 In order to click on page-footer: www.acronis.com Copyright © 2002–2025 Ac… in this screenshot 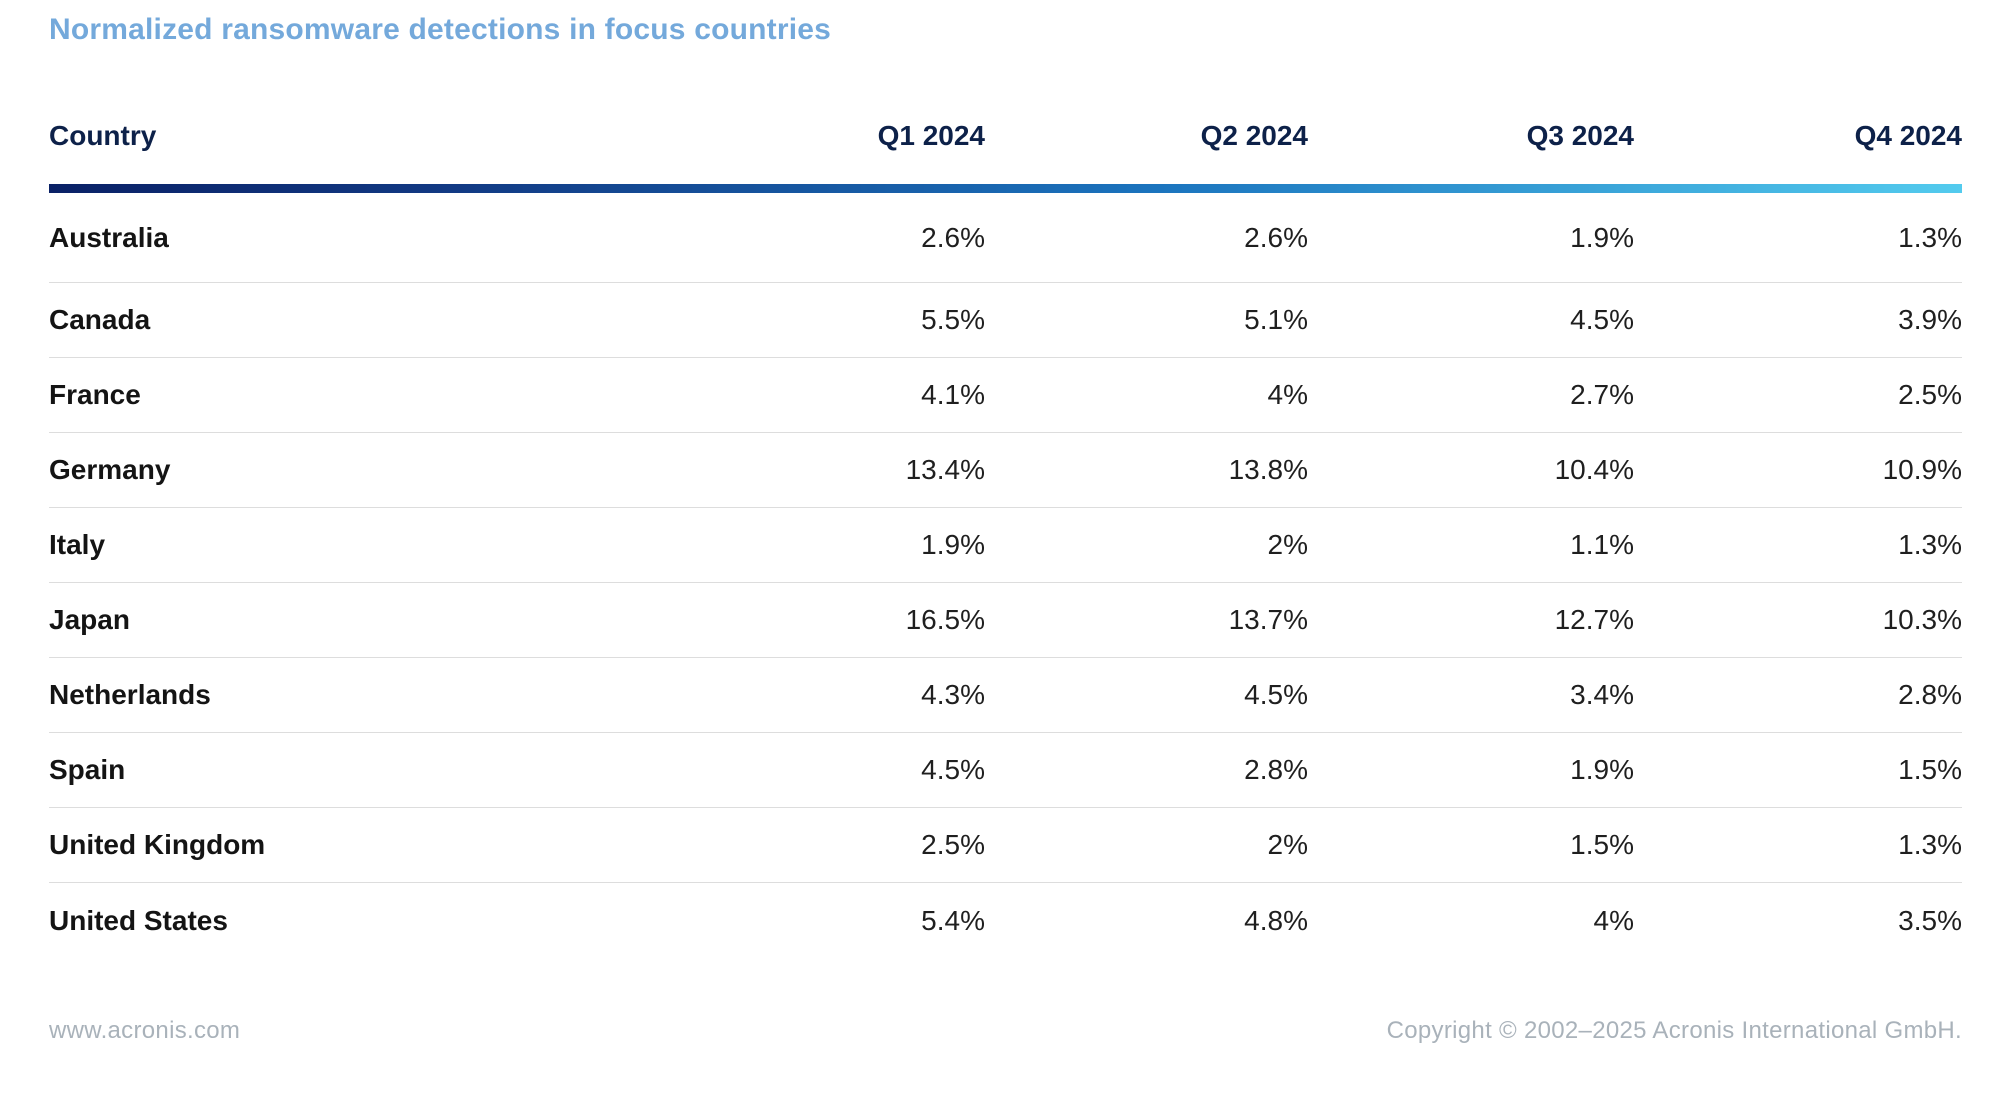, I will do `click(1005, 1031)`.